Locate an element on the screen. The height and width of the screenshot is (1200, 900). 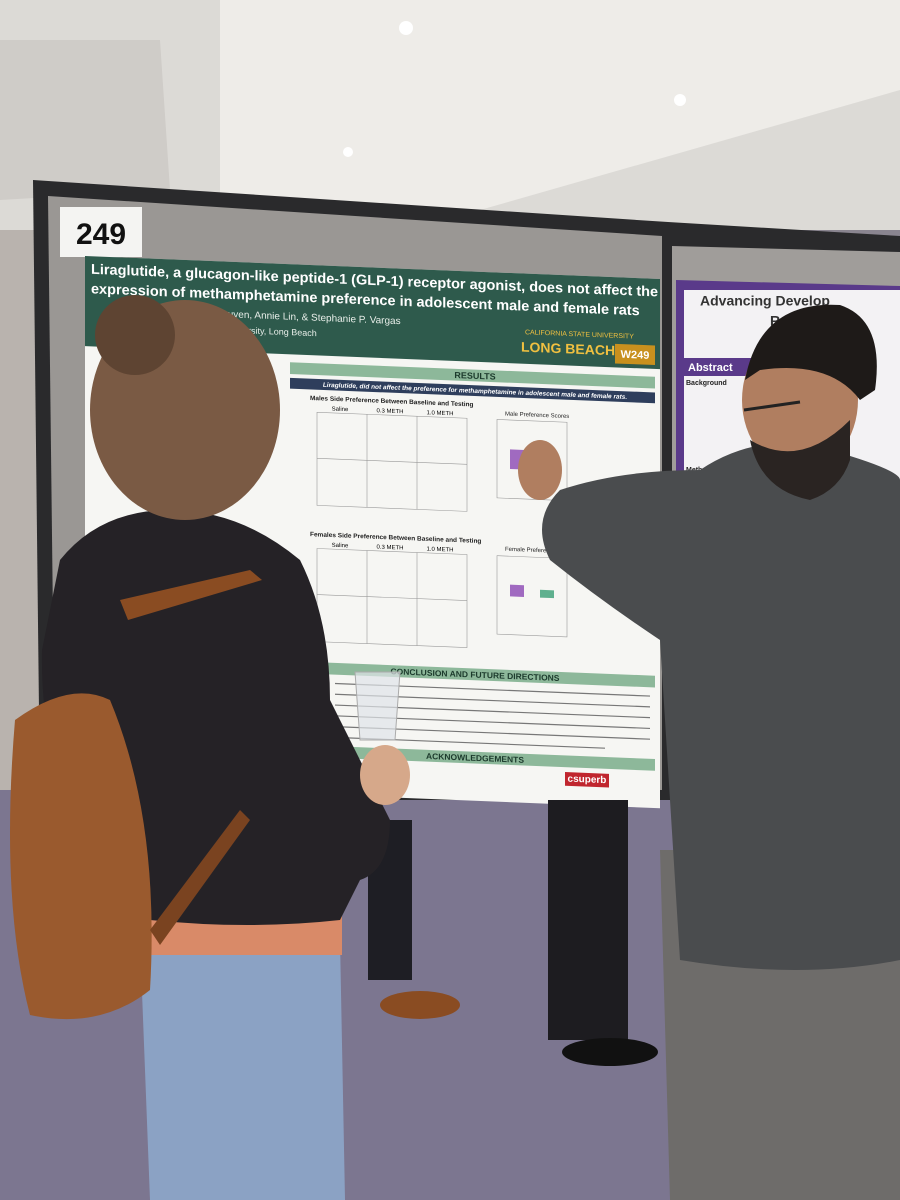
background-person is located at coordinates (588, 920).